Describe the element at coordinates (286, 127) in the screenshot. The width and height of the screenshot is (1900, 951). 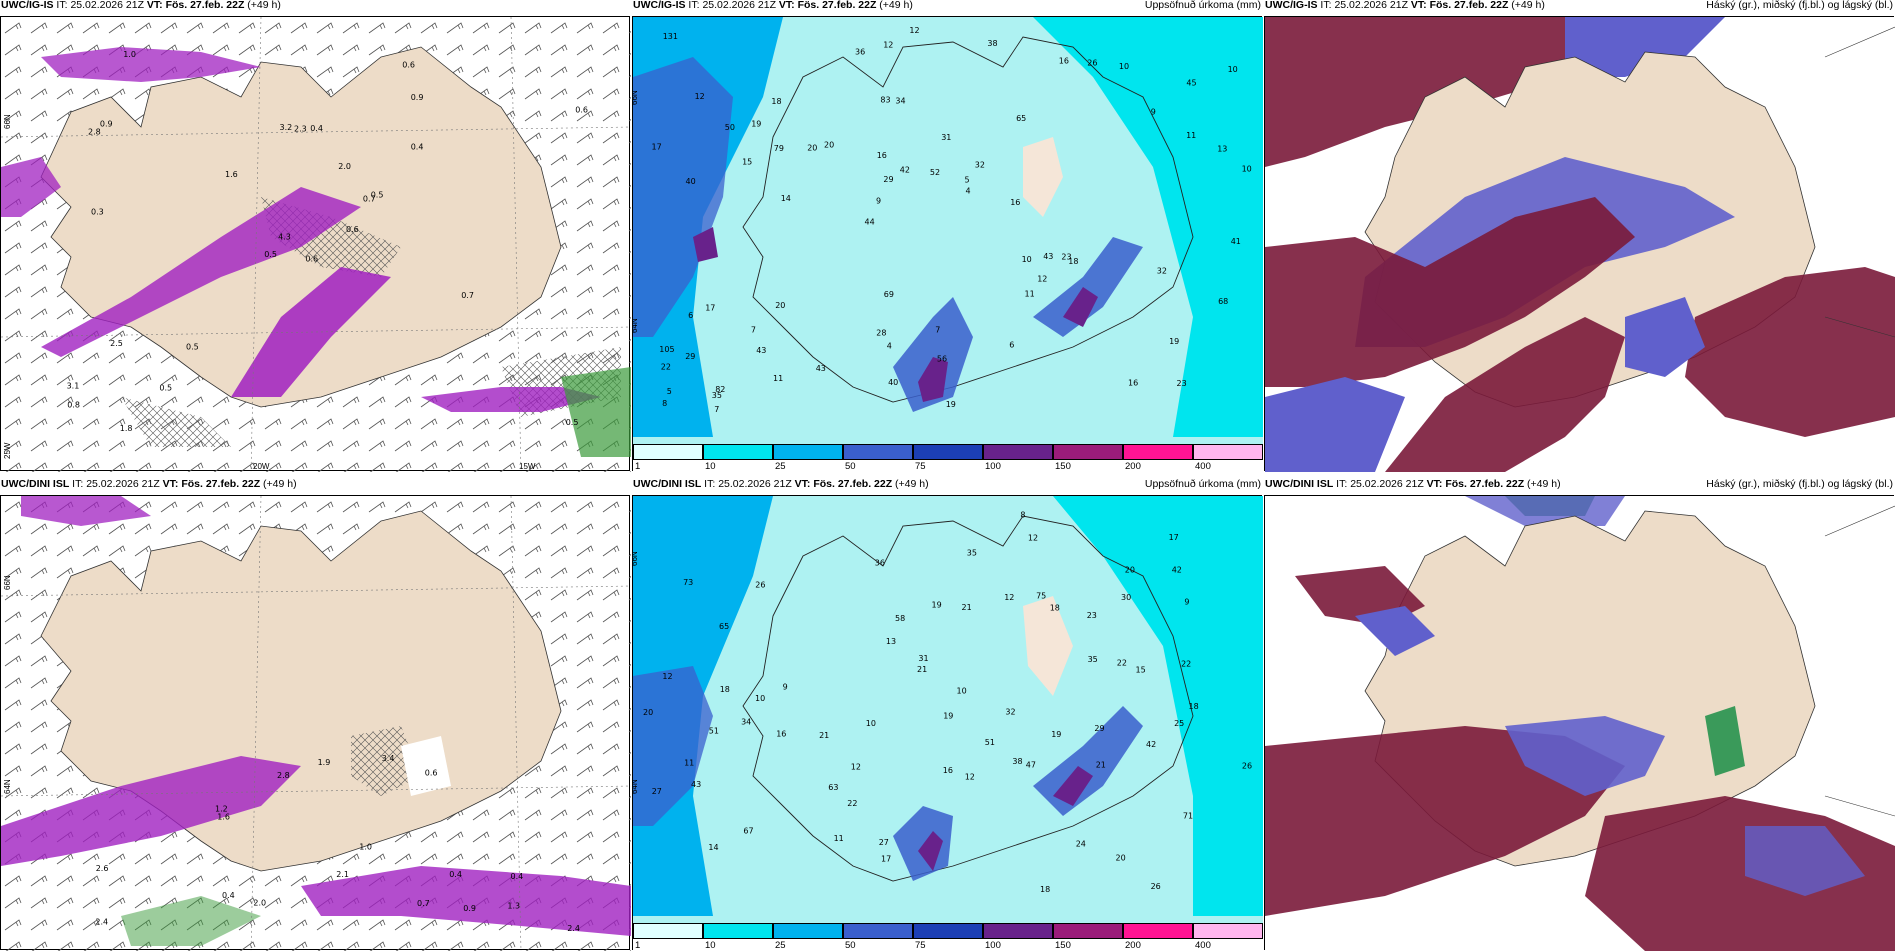
I see `value-label: 3.2` at that location.